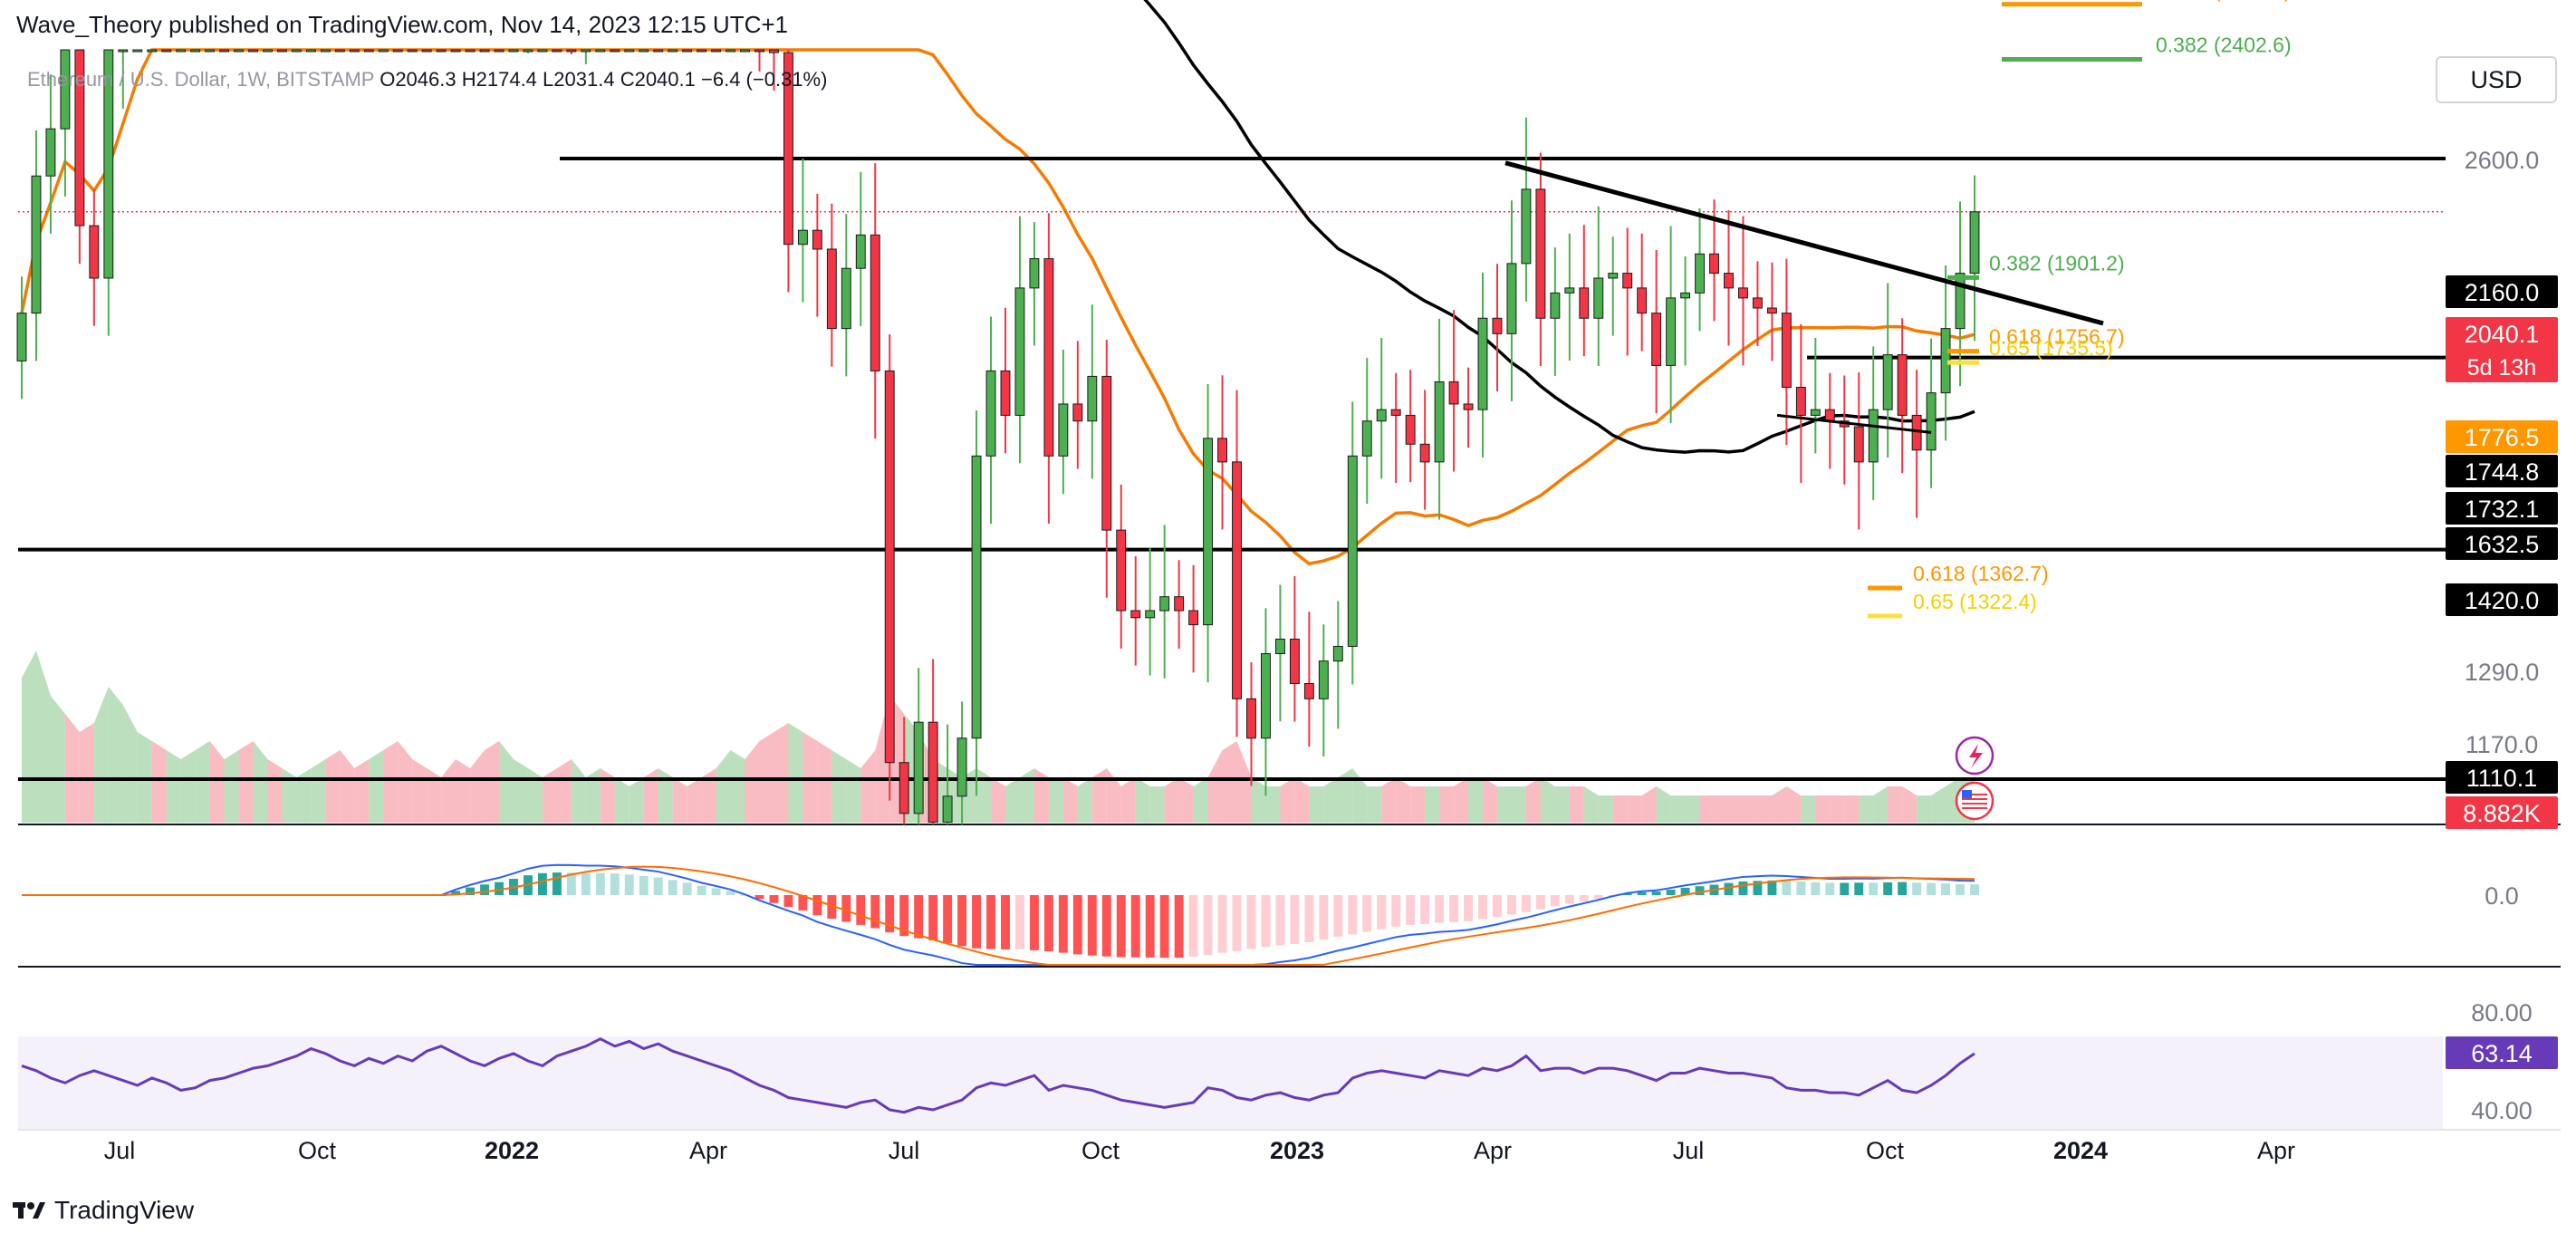 The height and width of the screenshot is (1243, 2576). What do you see at coordinates (1975, 601) in the screenshot?
I see `fib-level-label: 0.65 (1322.4)` at bounding box center [1975, 601].